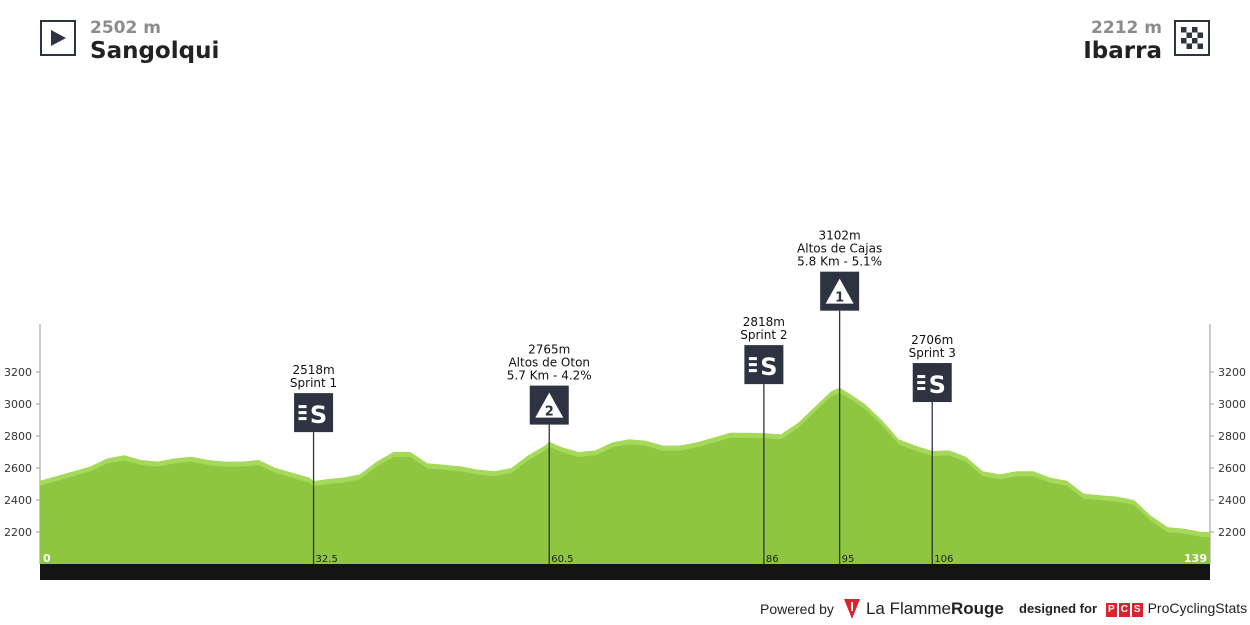 This screenshot has width=1250, height=625. I want to click on x-tick-label: 0, so click(47, 558).